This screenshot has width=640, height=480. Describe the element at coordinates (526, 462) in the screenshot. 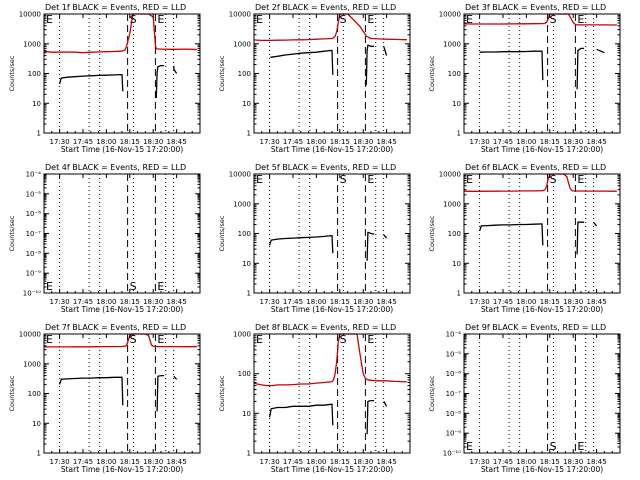

I see `panel-9-x-tick-label: 18:00` at that location.